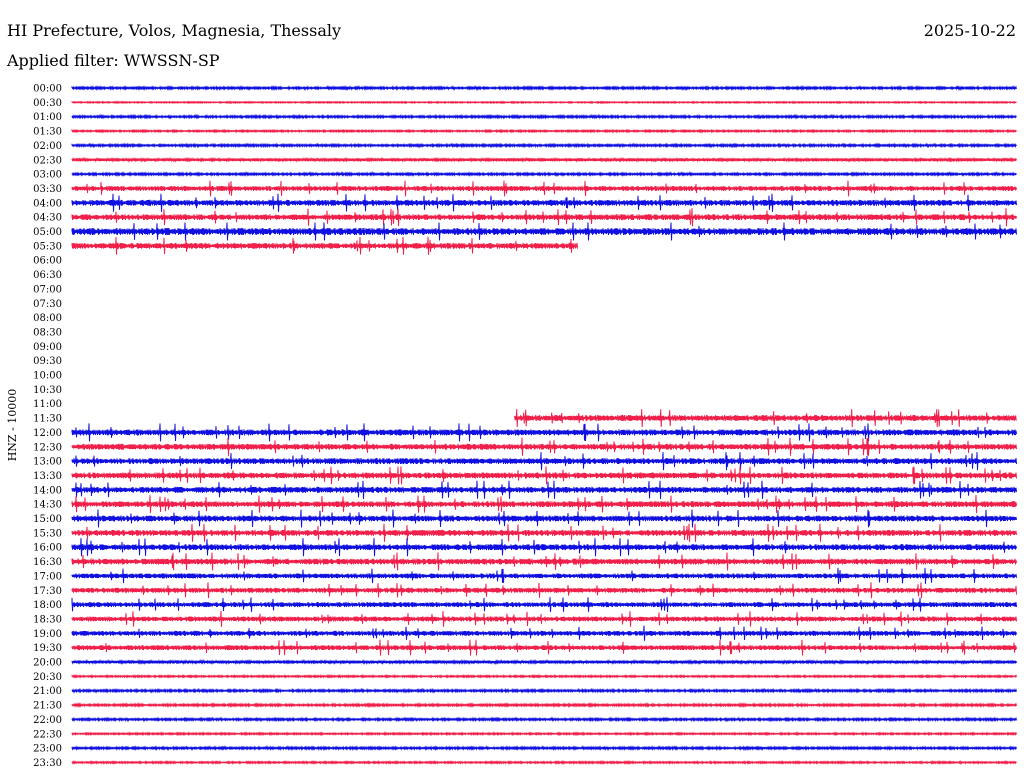 This screenshot has width=1024, height=780. Describe the element at coordinates (47, 332) in the screenshot. I see `time-label: 08:30` at that location.